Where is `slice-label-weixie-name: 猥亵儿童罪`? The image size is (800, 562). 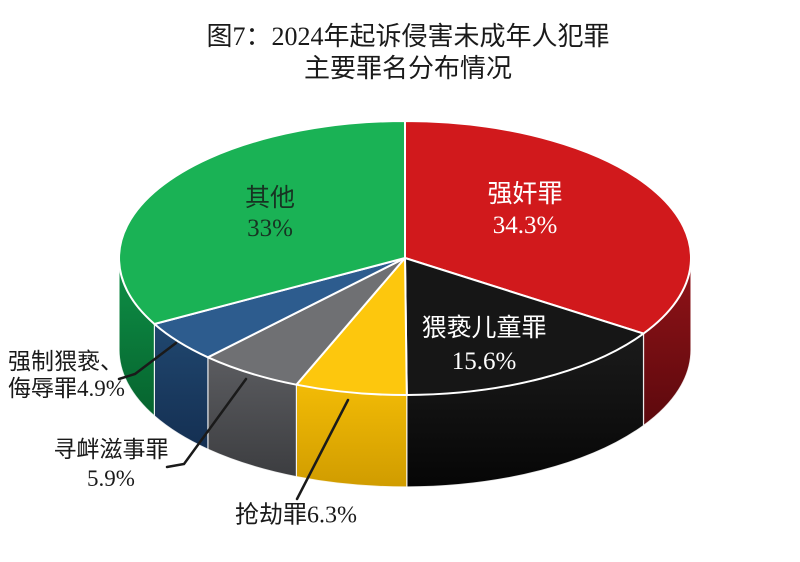 slice-label-weixie-name: 猥亵儿童罪 is located at coordinates (484, 328).